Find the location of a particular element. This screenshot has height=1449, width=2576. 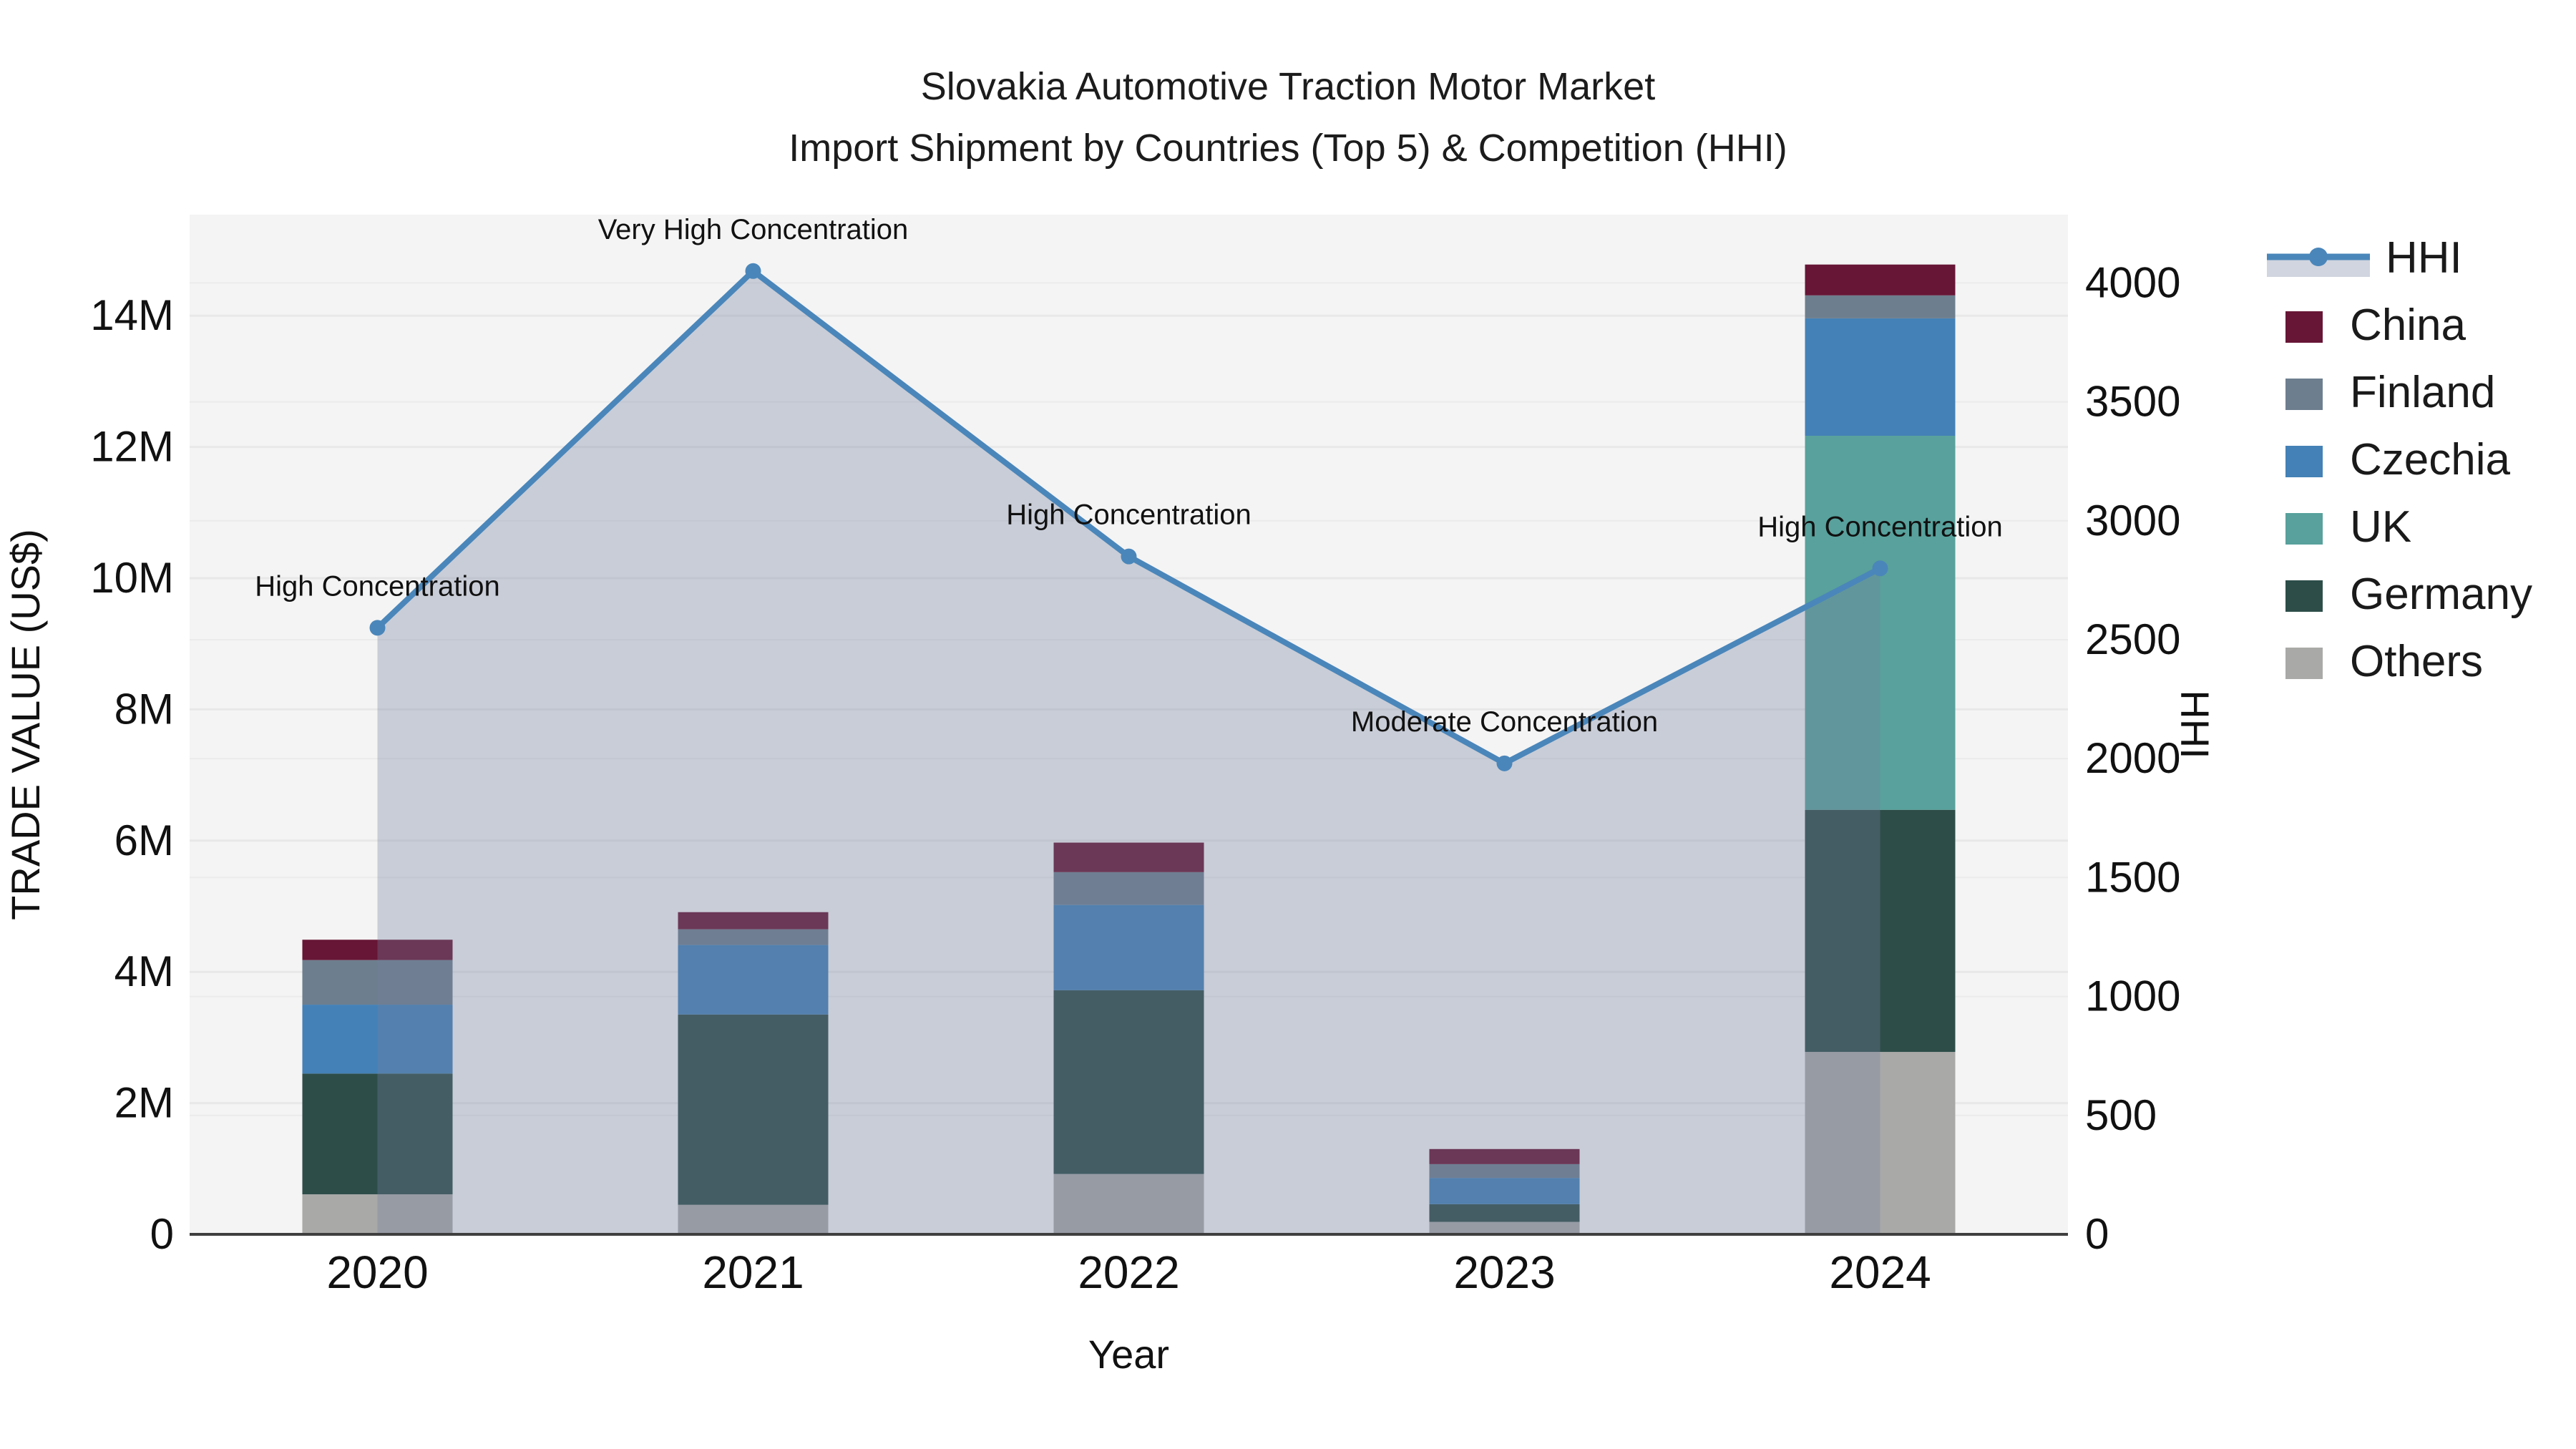

legend-swatch-uk is located at coordinates (2304, 529).